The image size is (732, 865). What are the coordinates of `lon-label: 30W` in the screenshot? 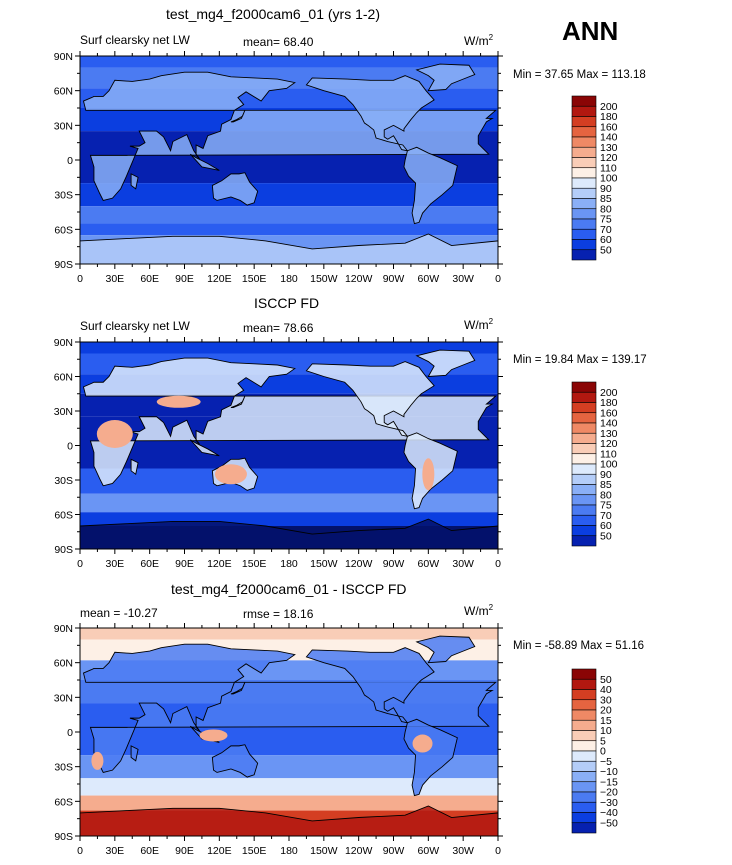 It's located at (463, 851).